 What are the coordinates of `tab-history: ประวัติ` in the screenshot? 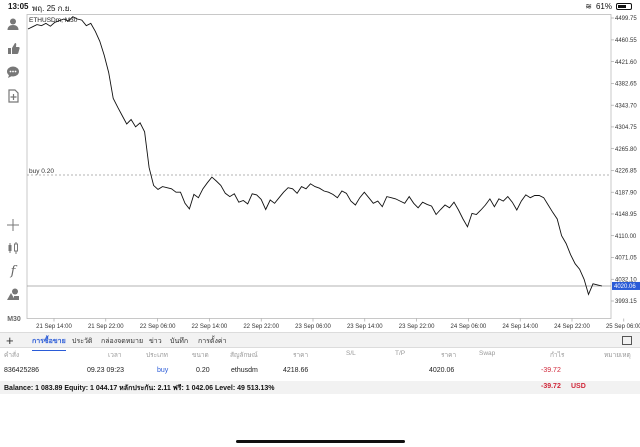 It's located at (82, 341).